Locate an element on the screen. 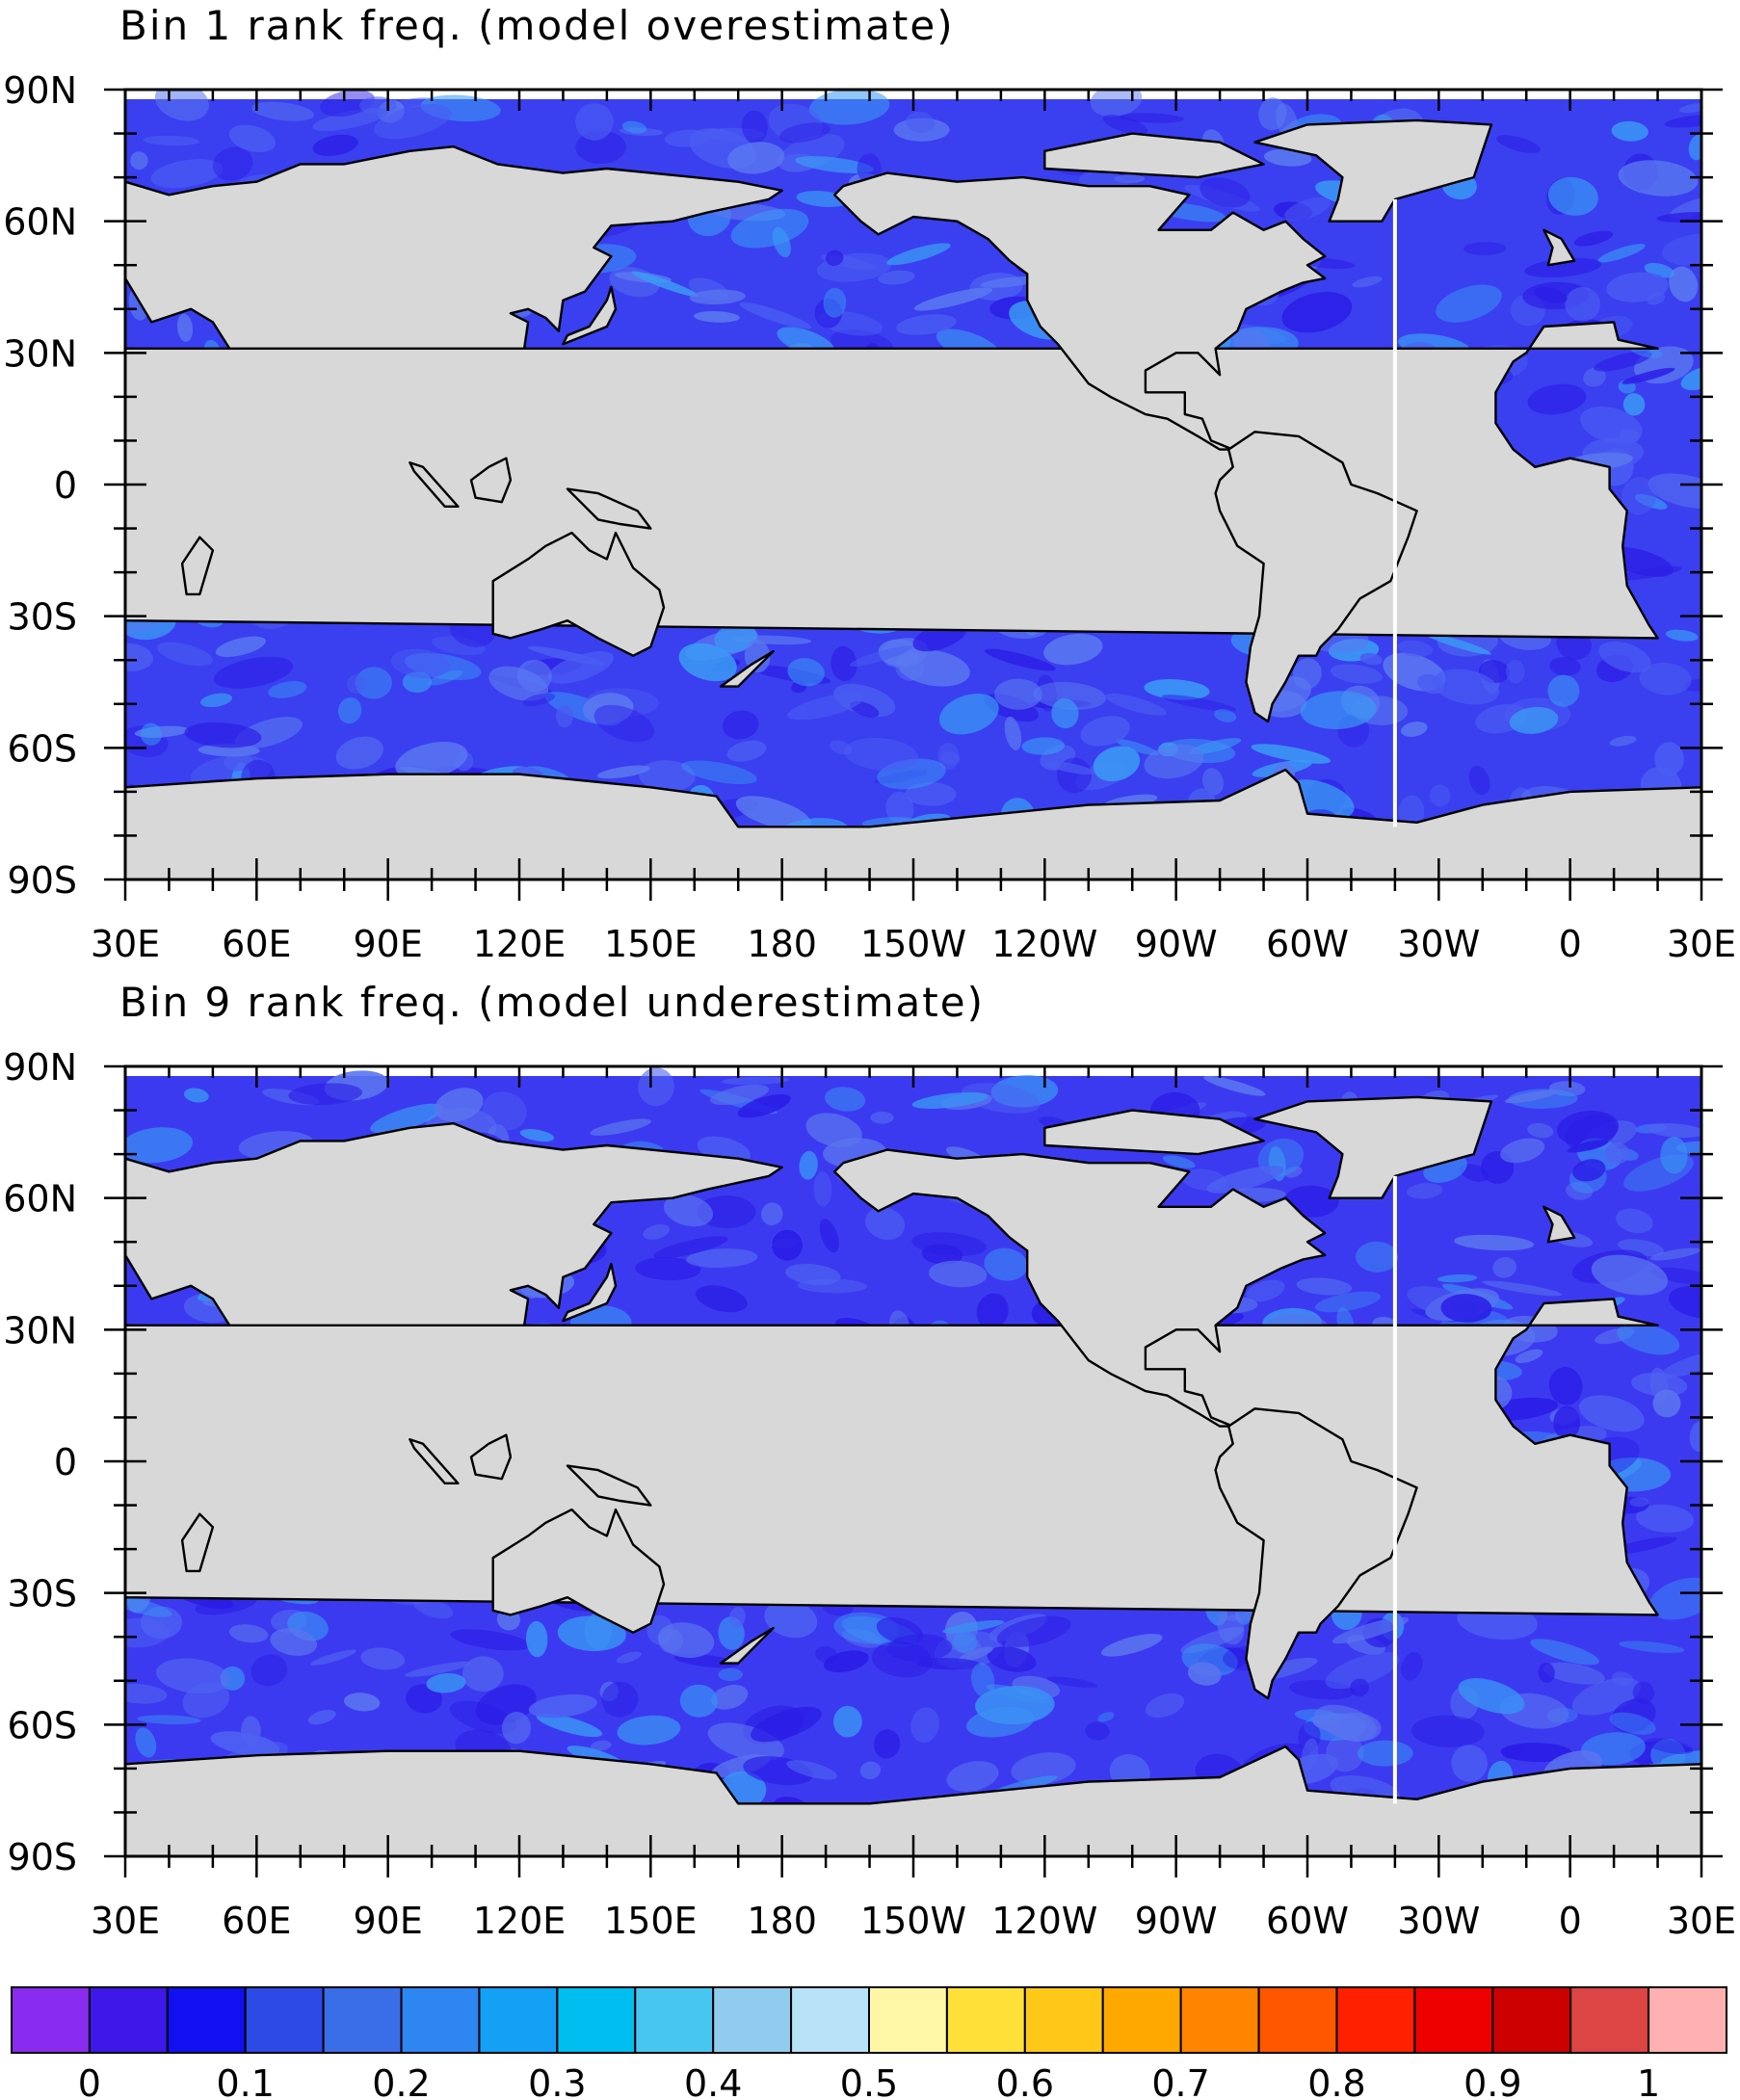 The height and width of the screenshot is (2100, 1740). colorbar-label: 0.4 is located at coordinates (713, 2081).